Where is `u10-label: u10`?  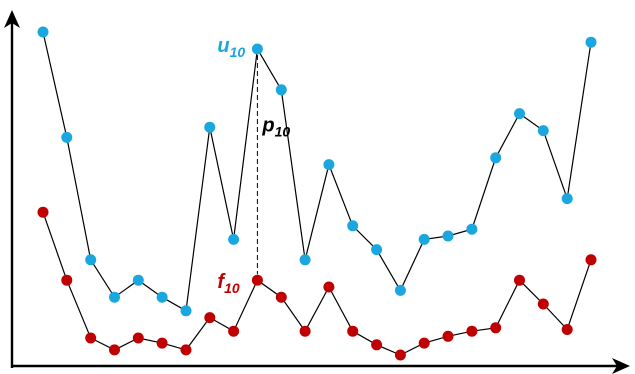
u10-label: u10 is located at coordinates (231, 47).